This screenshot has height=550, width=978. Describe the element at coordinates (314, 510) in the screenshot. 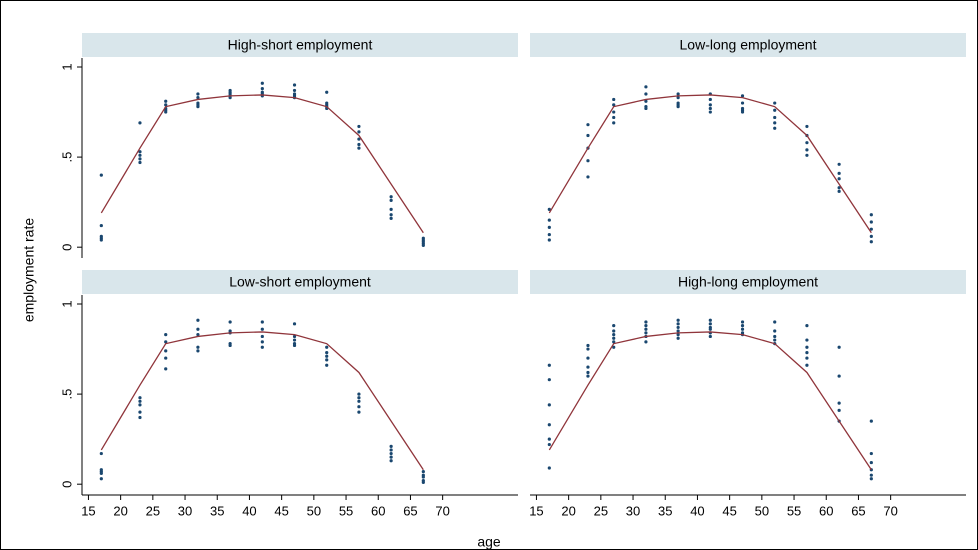

I see `x-tick-label: 50` at that location.